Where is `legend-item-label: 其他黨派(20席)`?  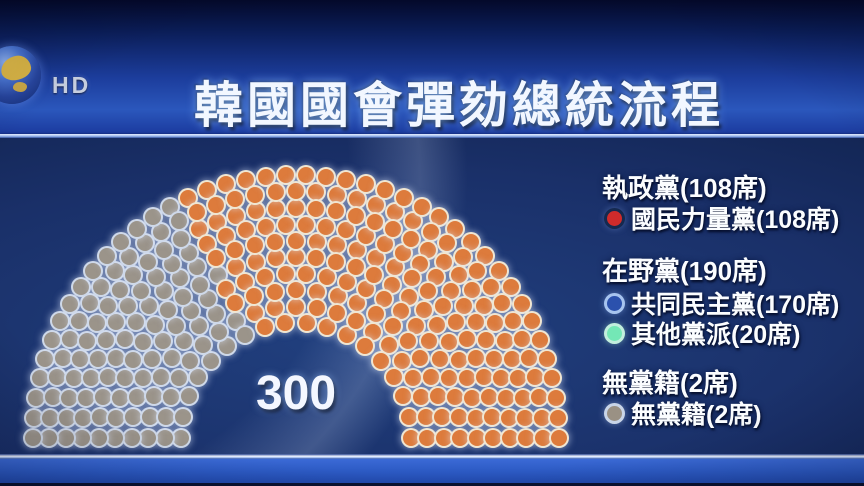 legend-item-label: 其他黨派(20席) is located at coordinates (716, 335).